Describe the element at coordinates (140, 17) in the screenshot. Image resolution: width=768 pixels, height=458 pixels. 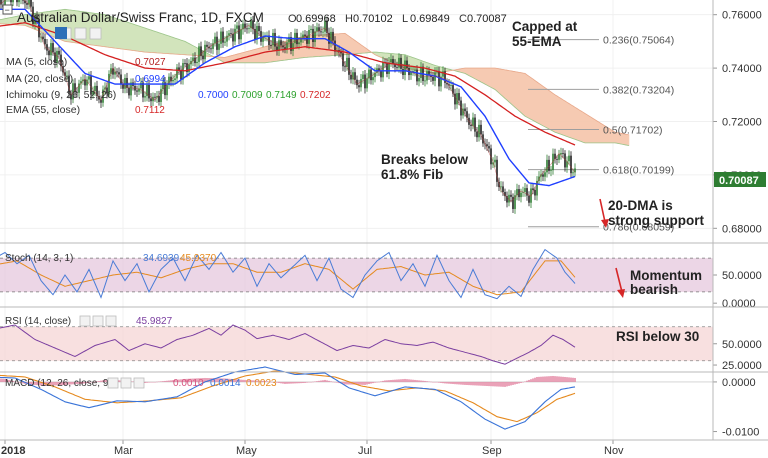
I see `symbol-title: Australian Dollar/Swiss Franc, 1D, FXCM` at that location.